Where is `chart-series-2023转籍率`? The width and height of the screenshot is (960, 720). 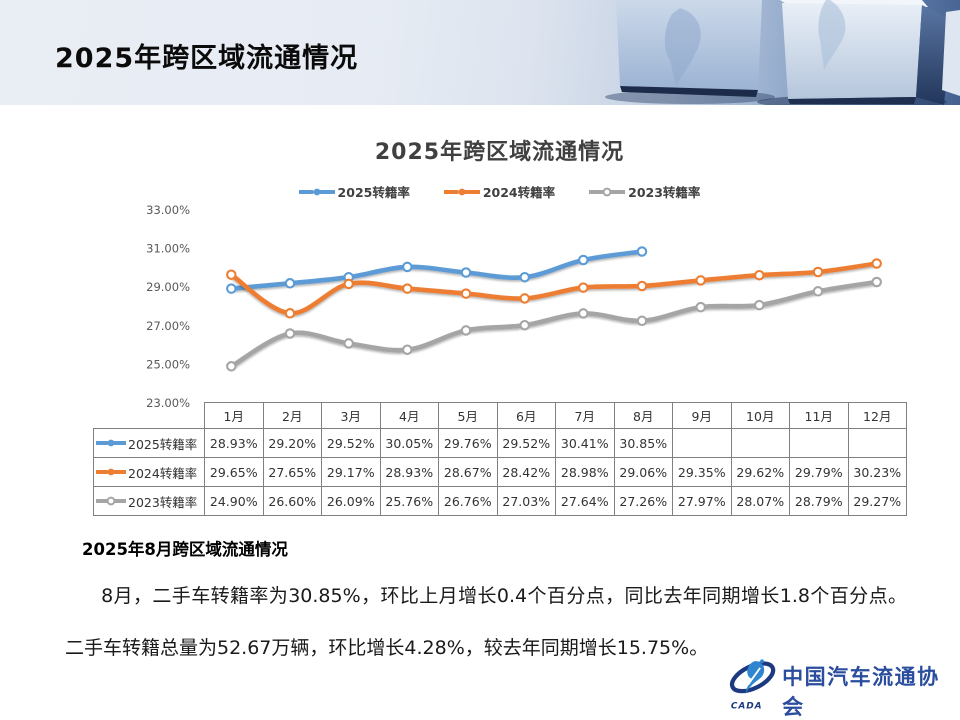
chart-series-2023转籍率 is located at coordinates (554, 324).